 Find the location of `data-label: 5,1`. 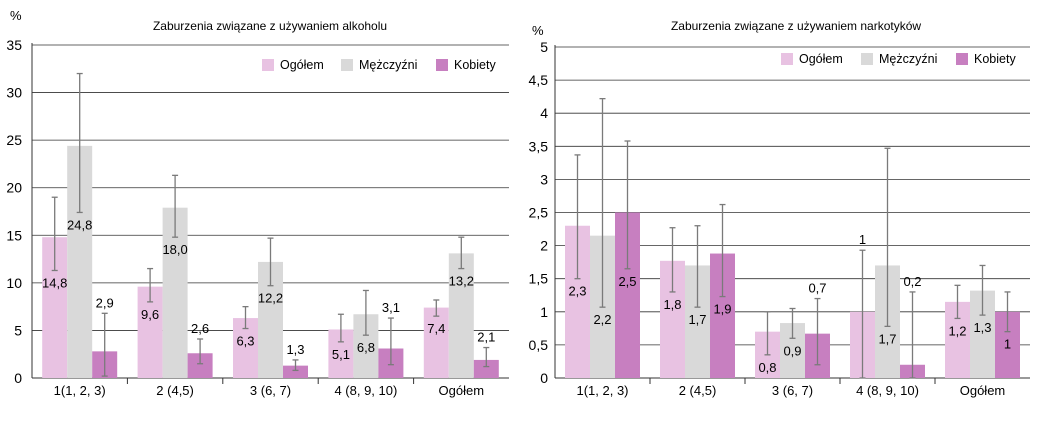

data-label: 5,1 is located at coordinates (341, 354).